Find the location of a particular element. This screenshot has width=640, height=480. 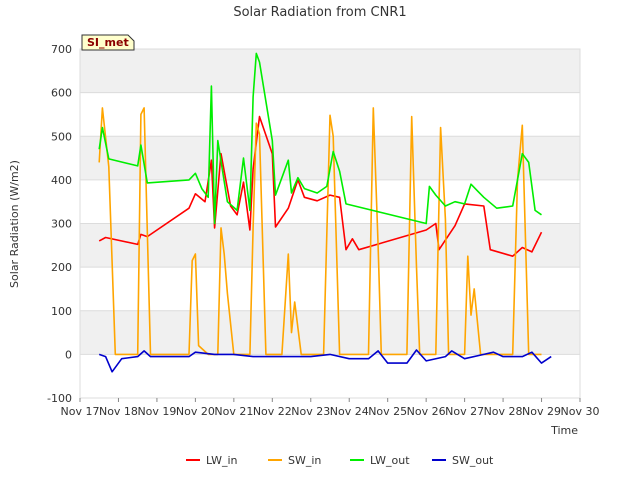

series-line-sw-out is located at coordinates (325, 361).